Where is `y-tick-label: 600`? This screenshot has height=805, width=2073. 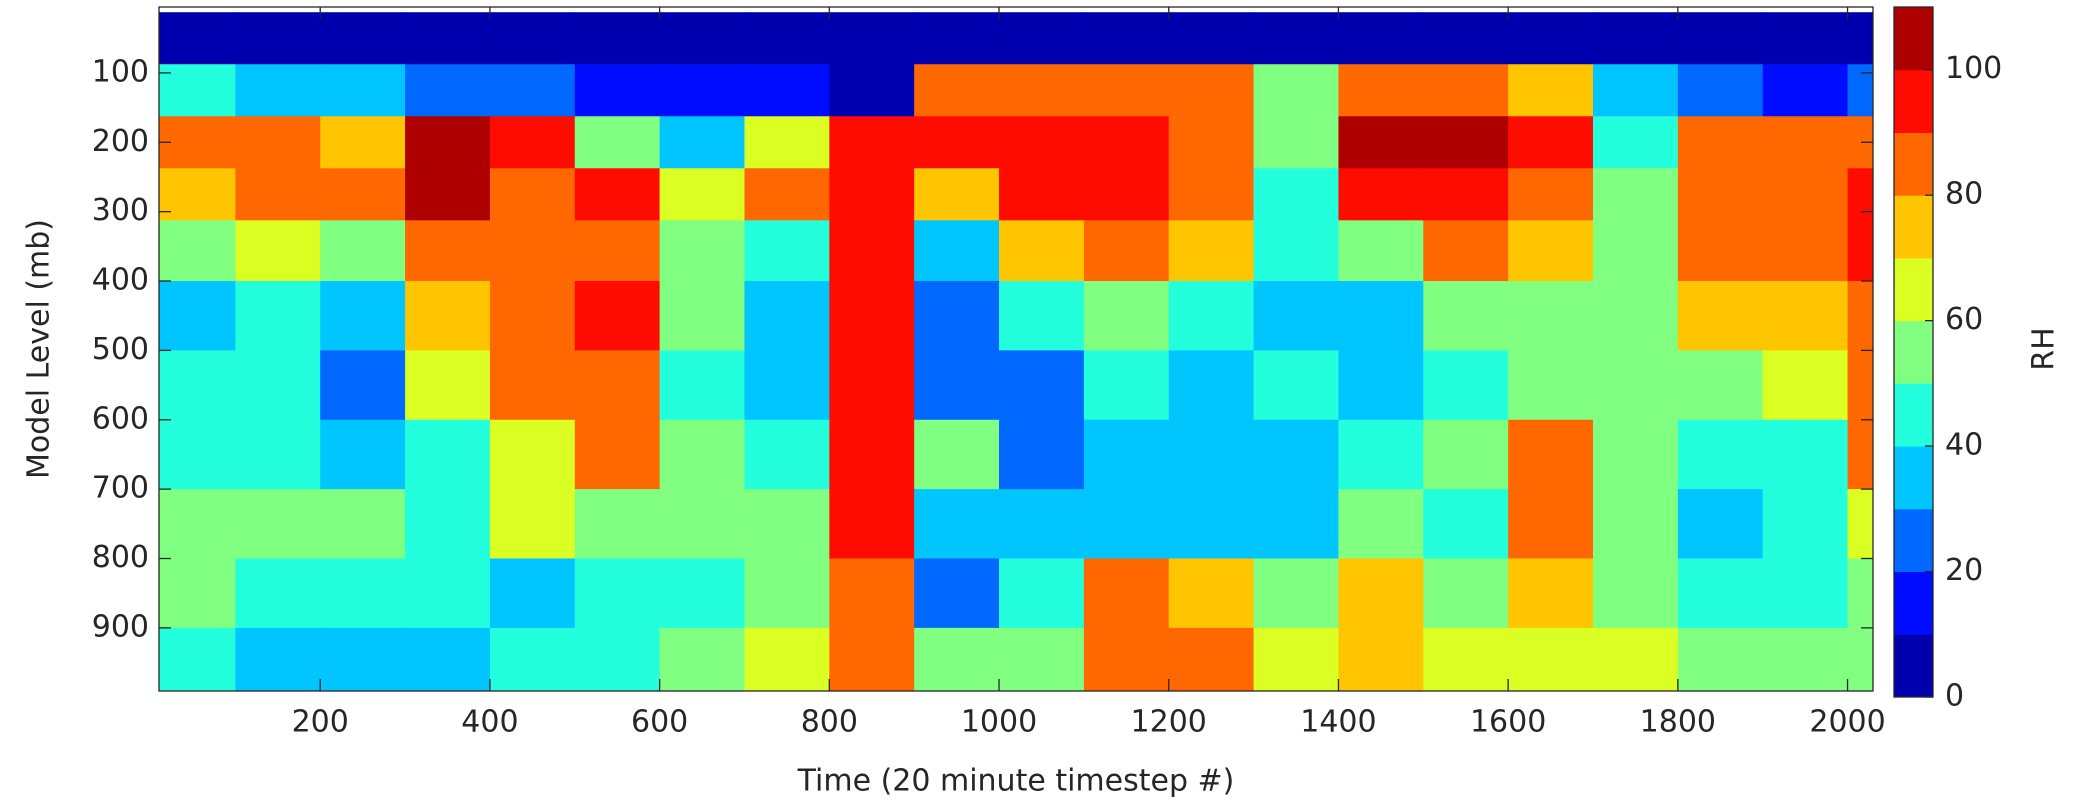
y-tick-label: 600 is located at coordinates (120, 418).